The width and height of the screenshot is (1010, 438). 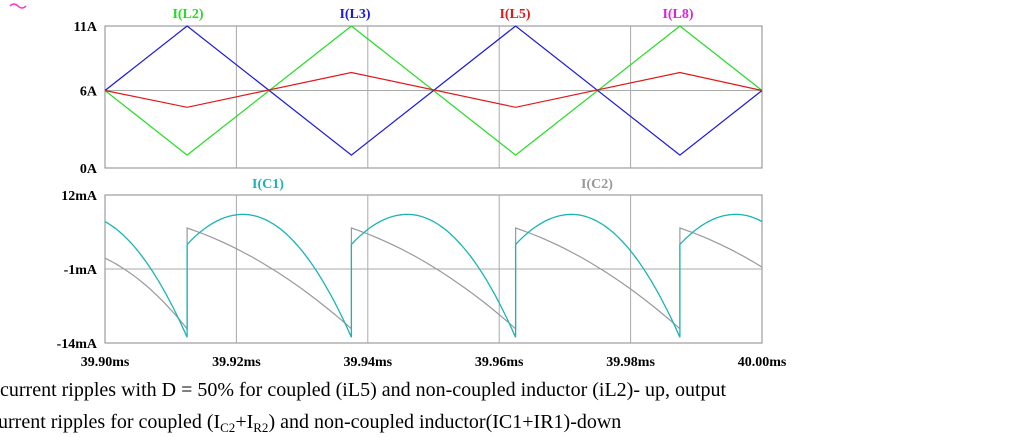 I want to click on series-line, so click(x=433, y=89).